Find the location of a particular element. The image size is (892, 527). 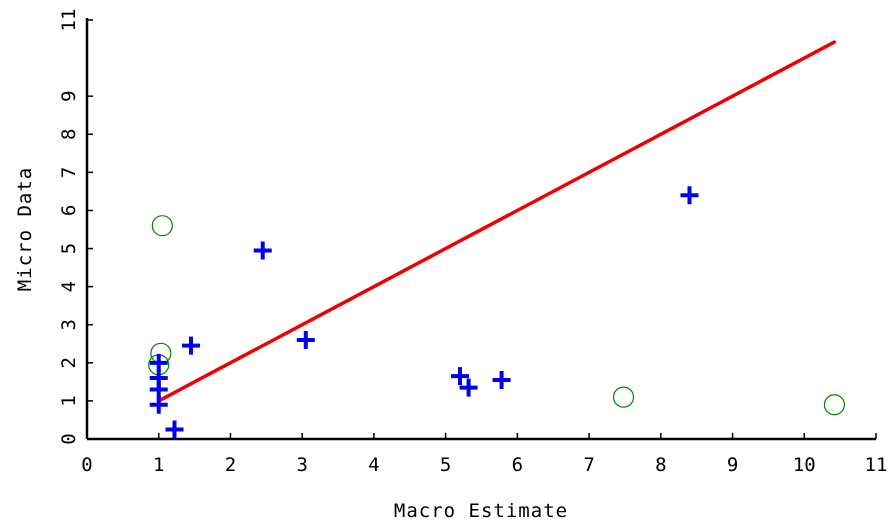

y-tick-label: 4 is located at coordinates (69, 286).